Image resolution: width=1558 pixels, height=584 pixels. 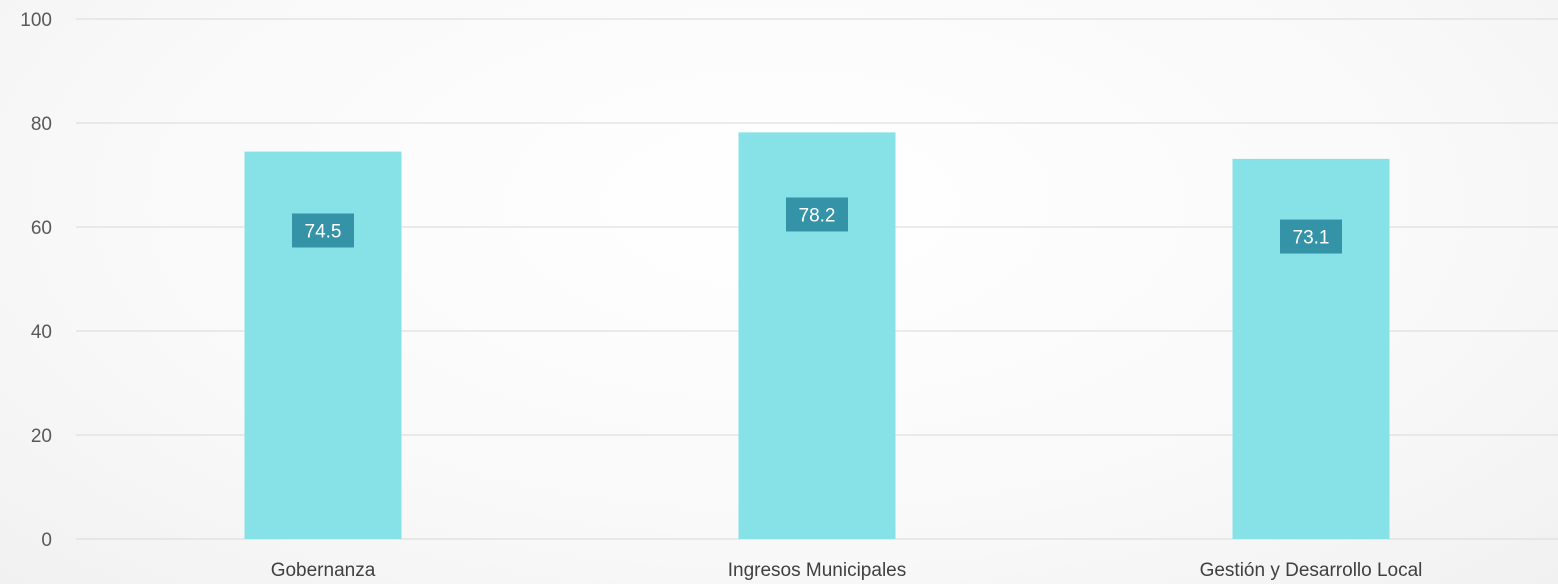 I want to click on data-label: 73.1, so click(x=1311, y=238).